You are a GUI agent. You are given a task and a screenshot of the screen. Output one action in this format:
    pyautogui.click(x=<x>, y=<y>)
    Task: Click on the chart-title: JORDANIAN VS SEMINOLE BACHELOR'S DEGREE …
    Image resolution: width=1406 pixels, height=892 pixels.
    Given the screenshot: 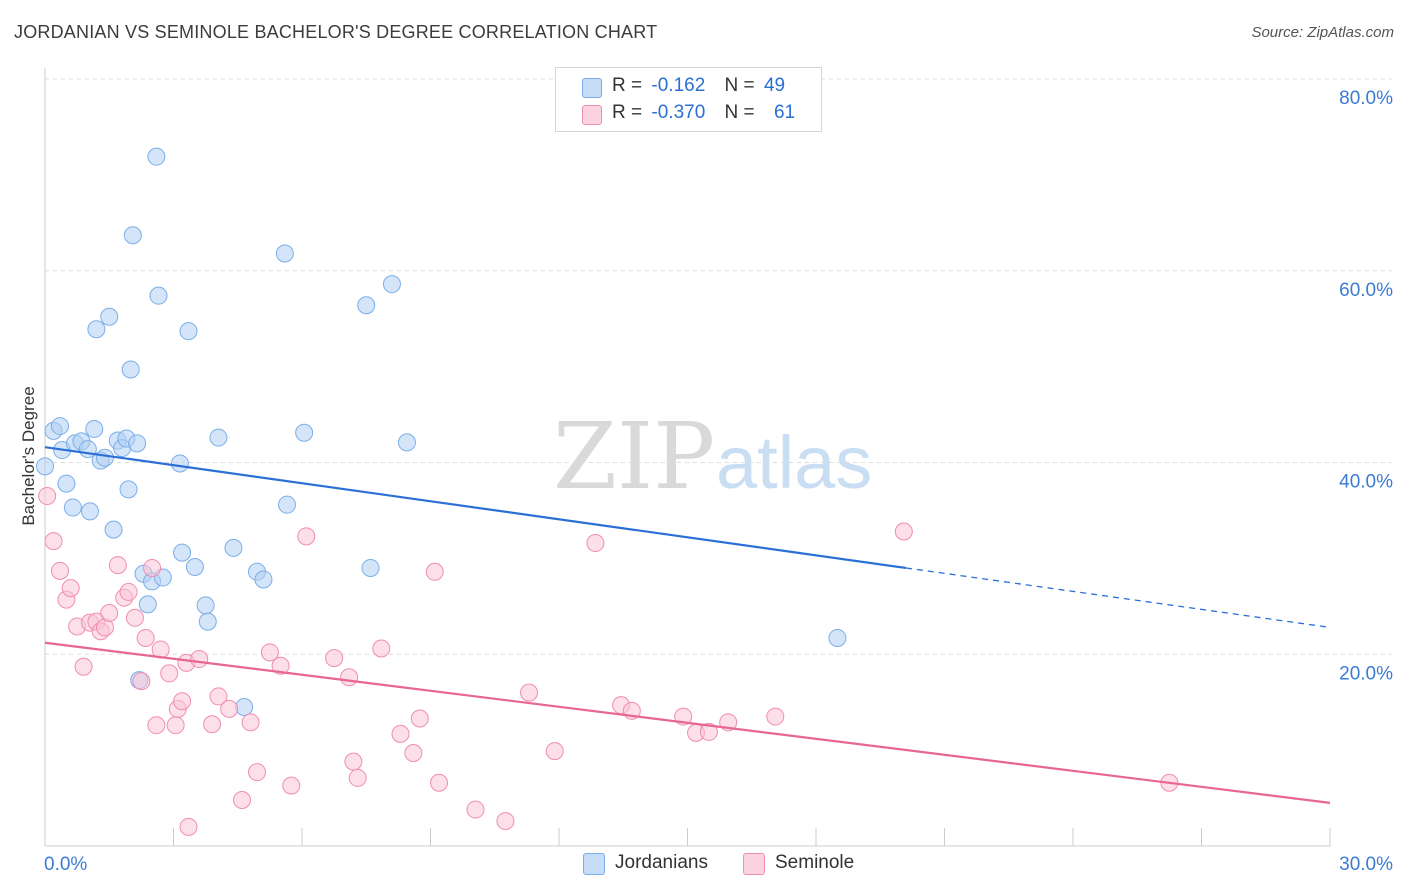 What is the action you would take?
    pyautogui.click(x=336, y=32)
    